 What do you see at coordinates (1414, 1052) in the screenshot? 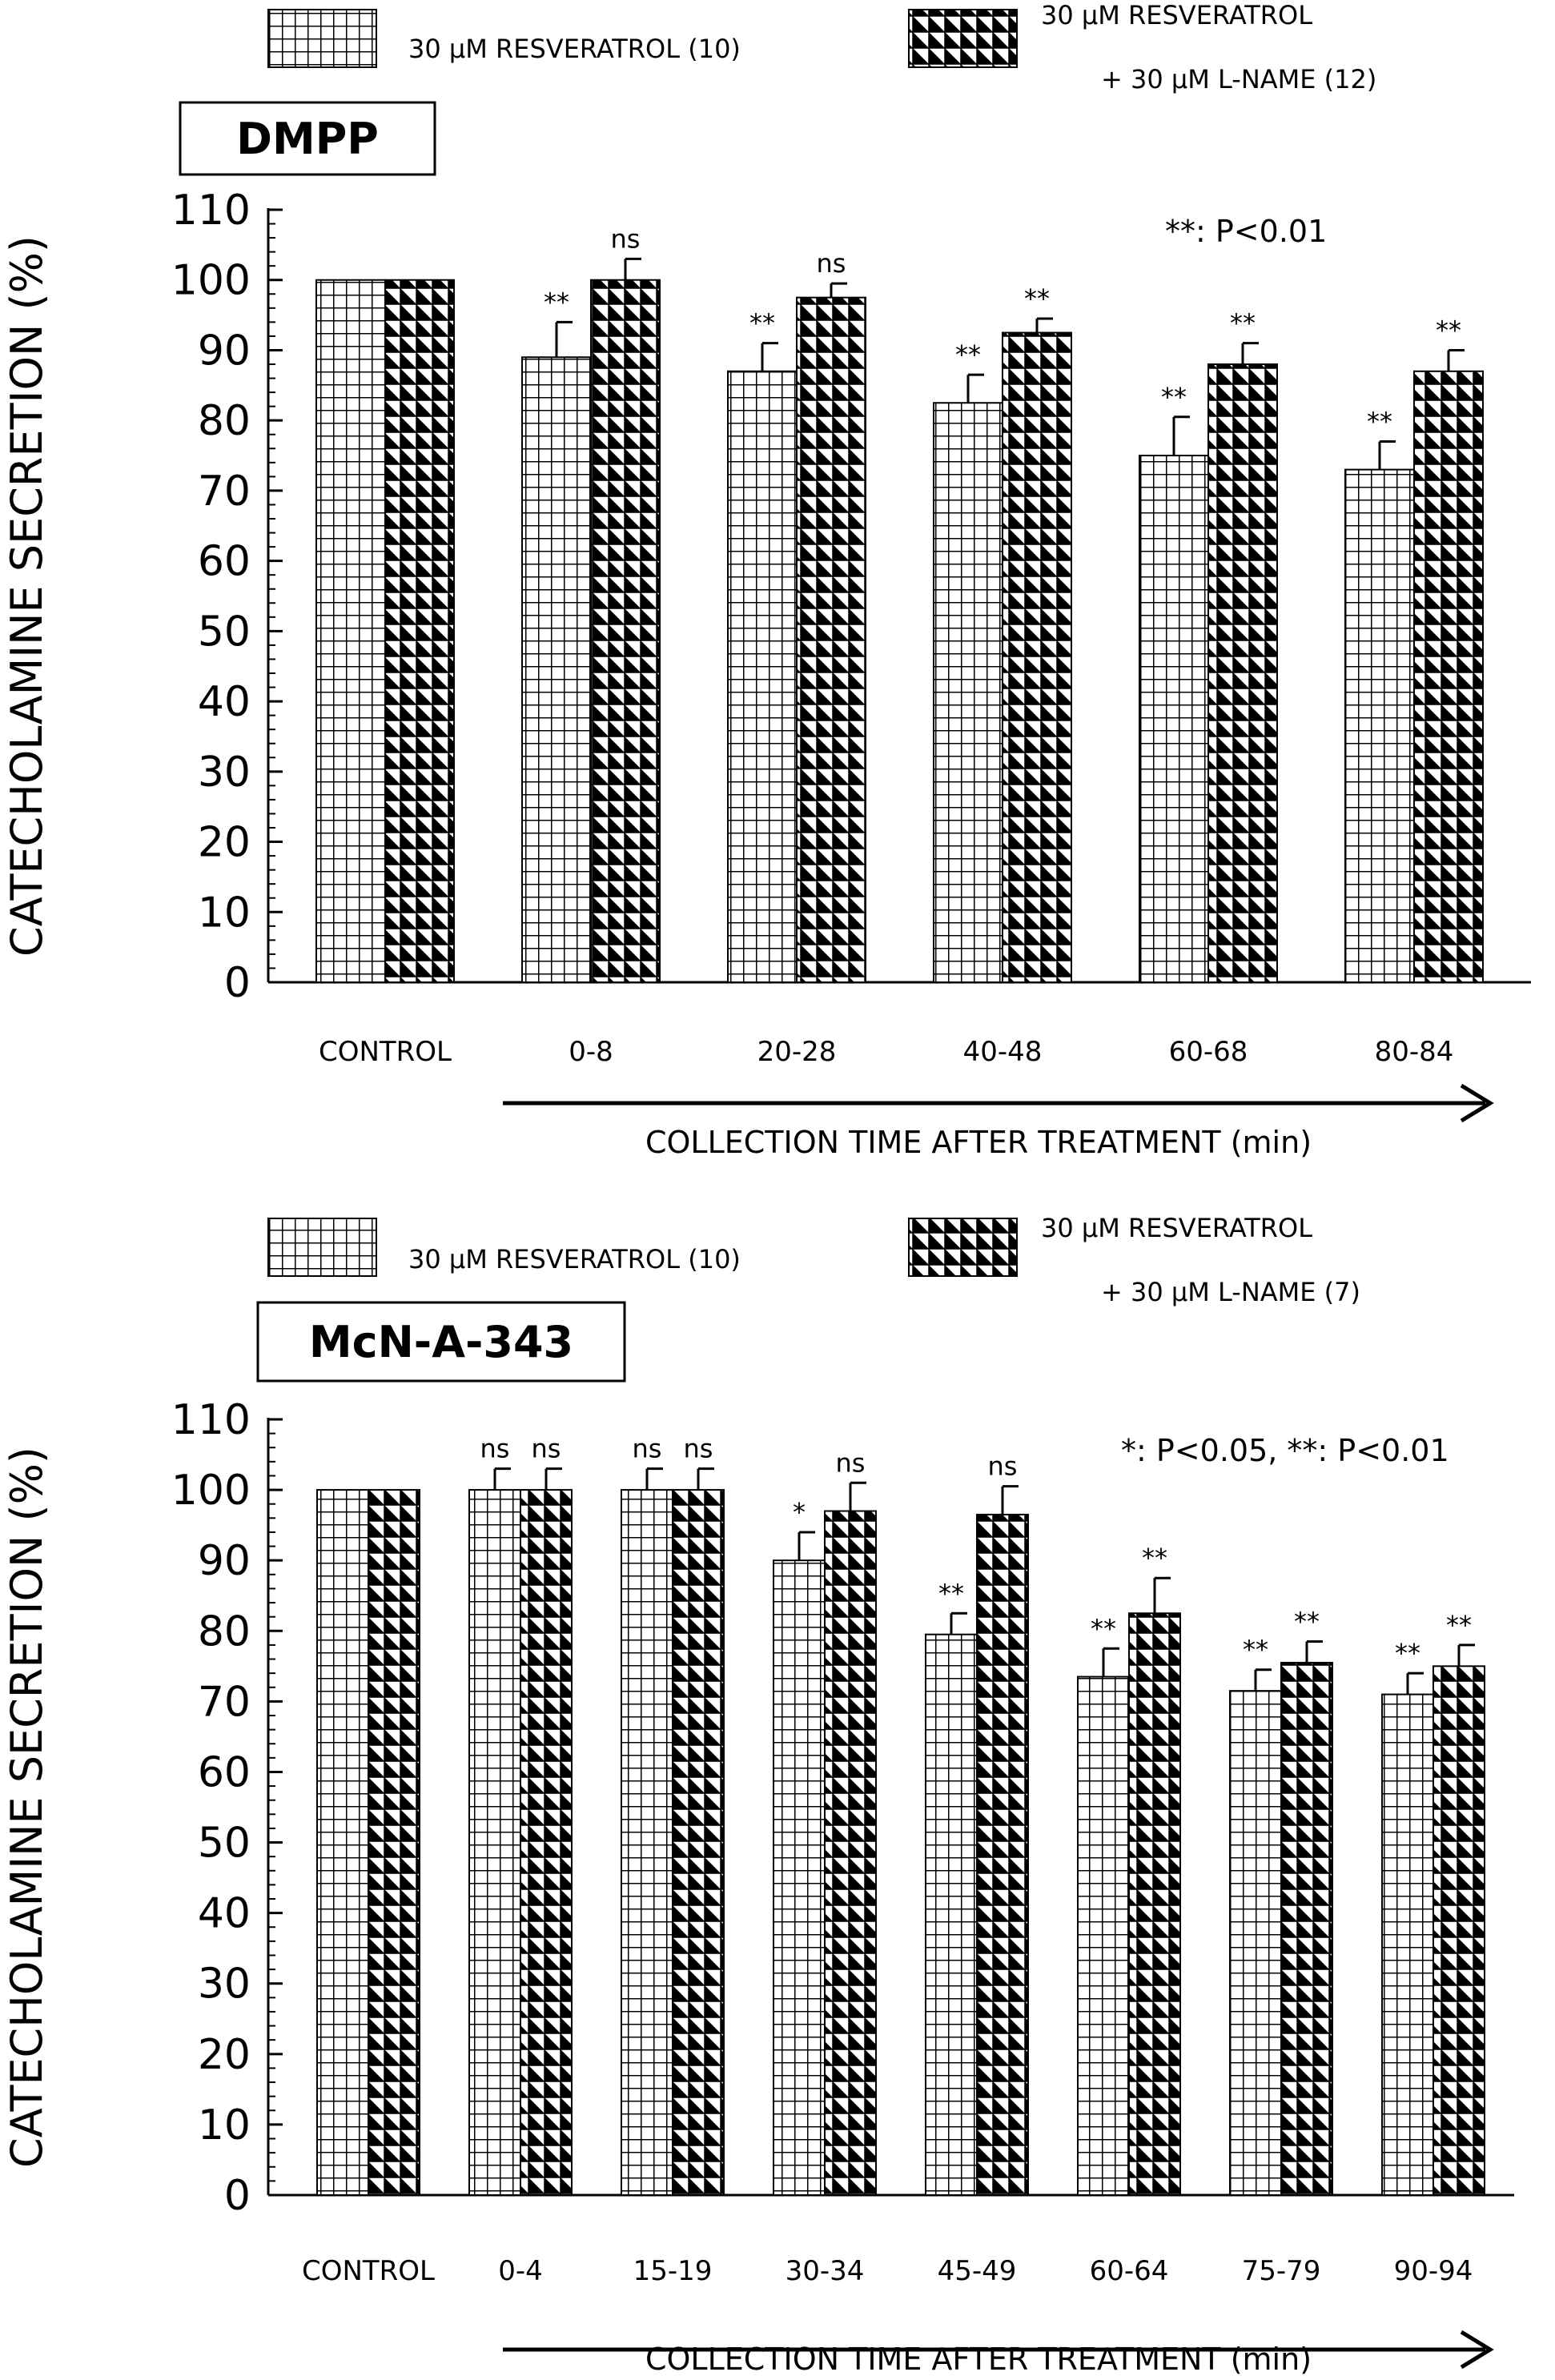
I see `x-tick-label: 80-84` at bounding box center [1414, 1052].